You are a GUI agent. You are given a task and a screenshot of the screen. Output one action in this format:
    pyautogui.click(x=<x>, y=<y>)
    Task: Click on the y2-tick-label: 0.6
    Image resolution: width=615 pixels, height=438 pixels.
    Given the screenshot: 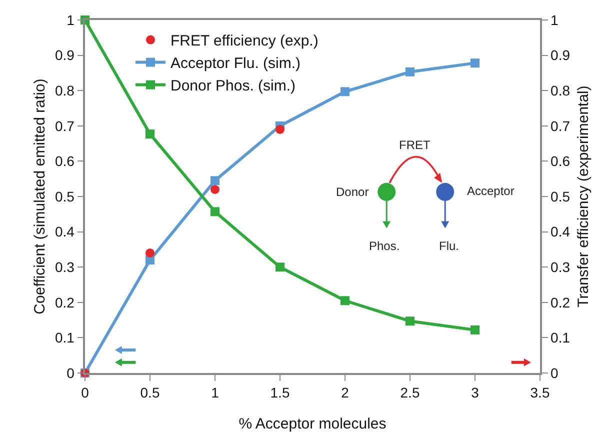 What is the action you would take?
    pyautogui.click(x=560, y=161)
    